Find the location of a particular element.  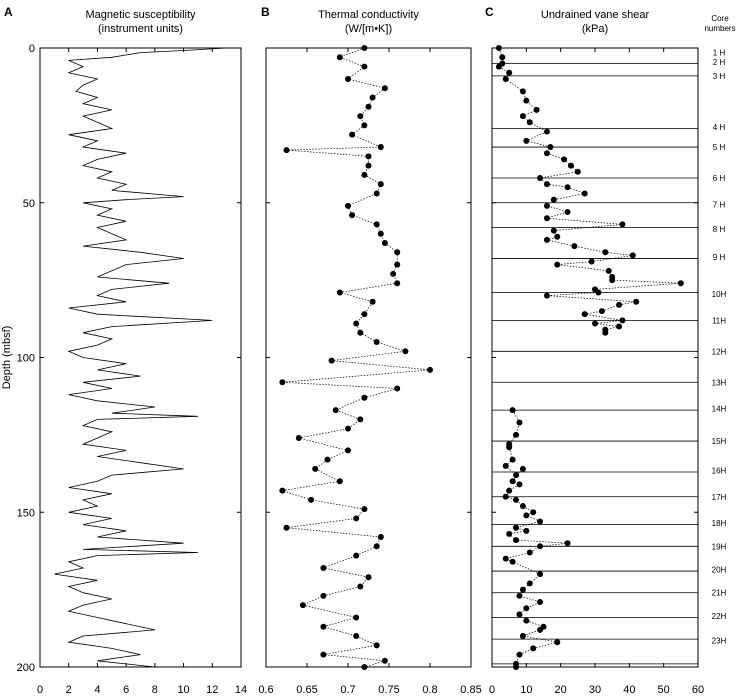

x-tick-label: 0.85 is located at coordinates (470, 690).